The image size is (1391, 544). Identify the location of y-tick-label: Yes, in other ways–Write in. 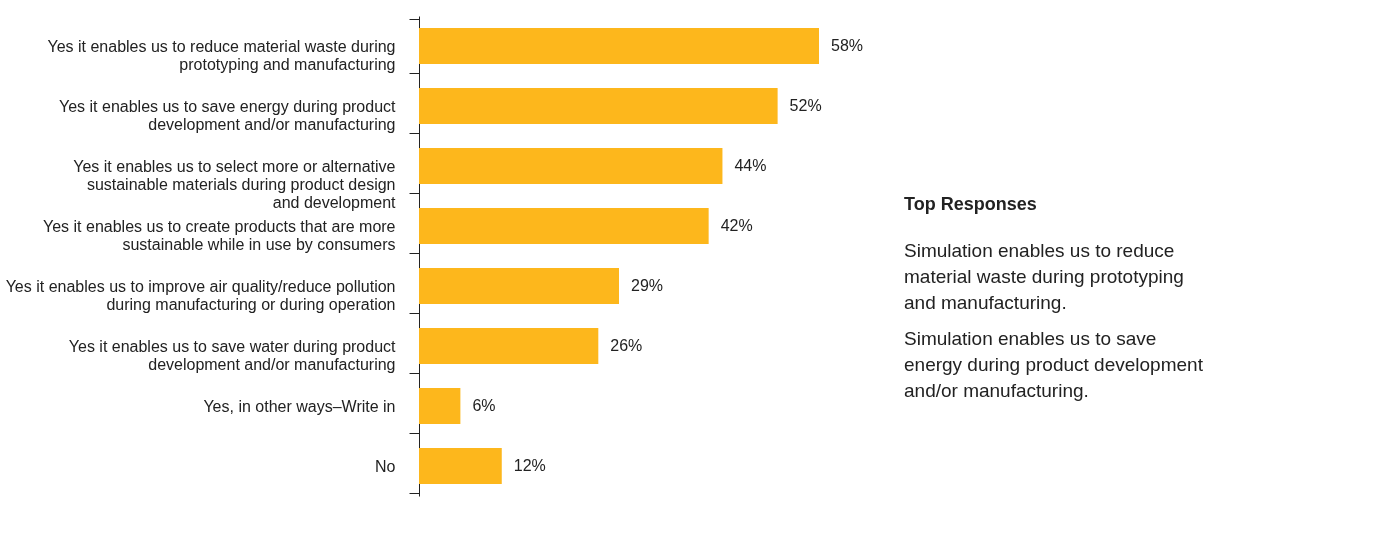
(299, 406).